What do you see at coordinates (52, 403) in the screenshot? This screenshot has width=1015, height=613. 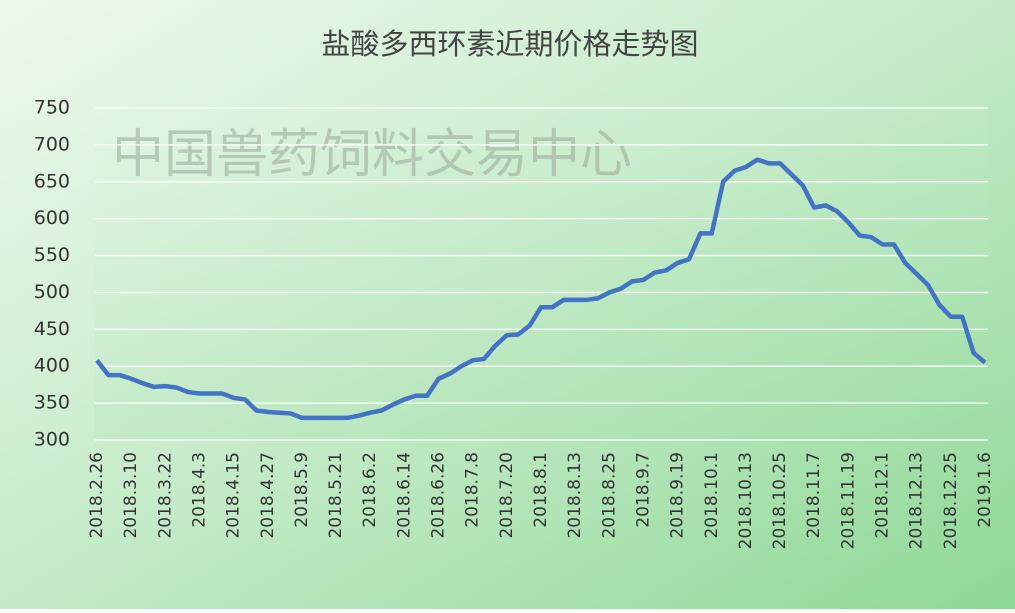 I see `y-tick-label: 350` at bounding box center [52, 403].